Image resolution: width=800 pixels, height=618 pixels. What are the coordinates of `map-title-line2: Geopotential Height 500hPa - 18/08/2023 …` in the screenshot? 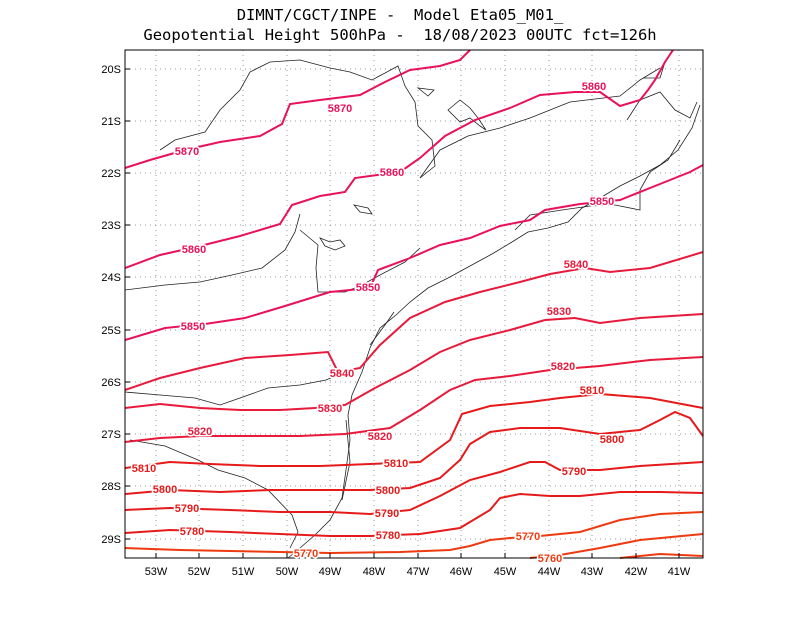 It's located at (400, 35).